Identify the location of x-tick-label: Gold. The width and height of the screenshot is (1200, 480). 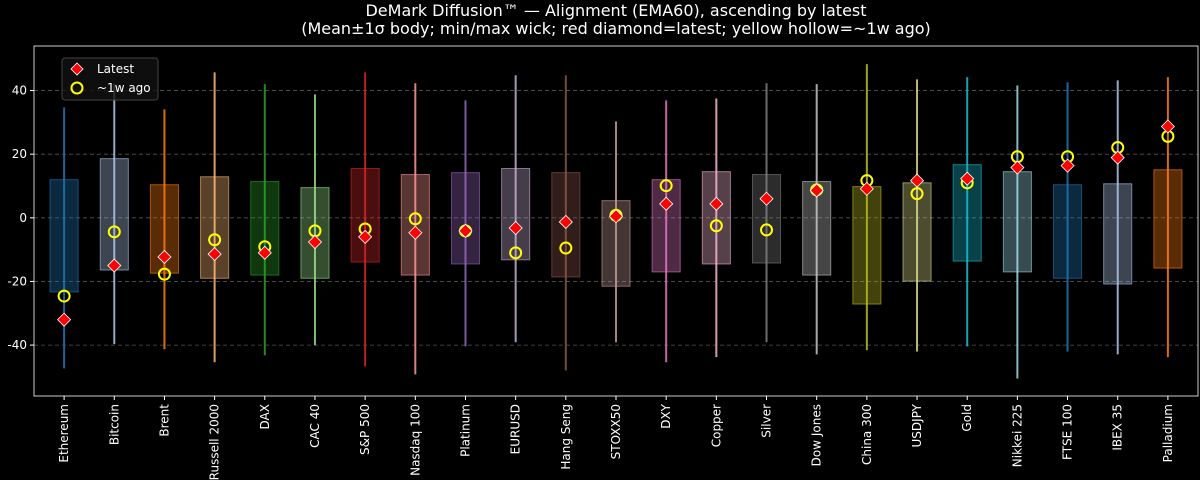
(967, 418).